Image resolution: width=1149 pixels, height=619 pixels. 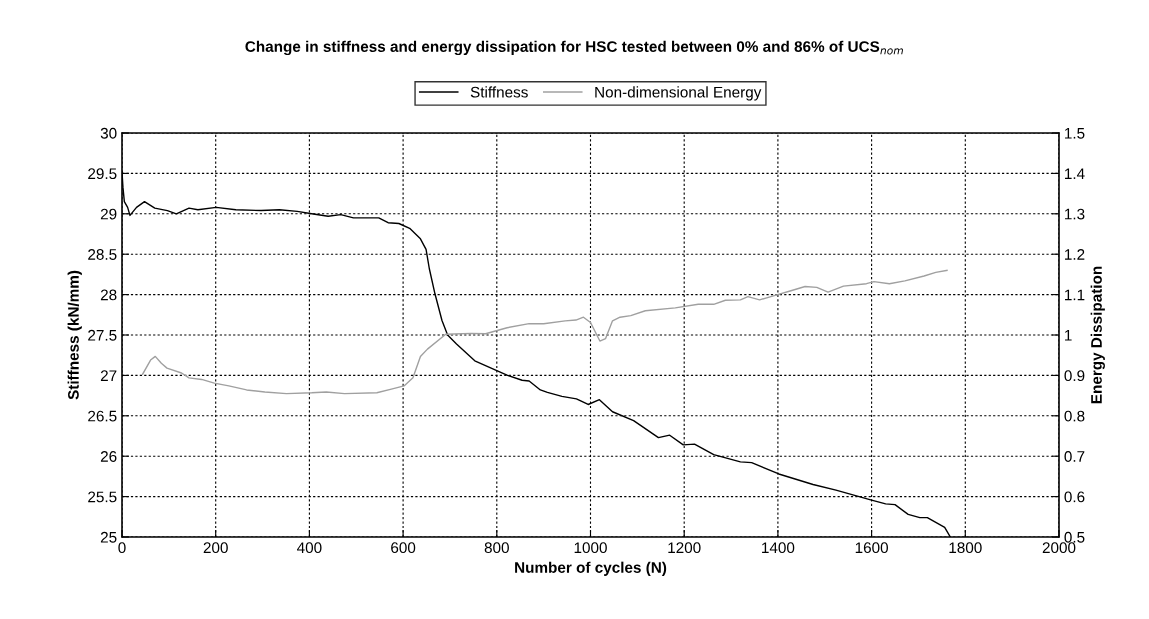 What do you see at coordinates (499, 92) in the screenshot?
I see `legend-label: Stiffness` at bounding box center [499, 92].